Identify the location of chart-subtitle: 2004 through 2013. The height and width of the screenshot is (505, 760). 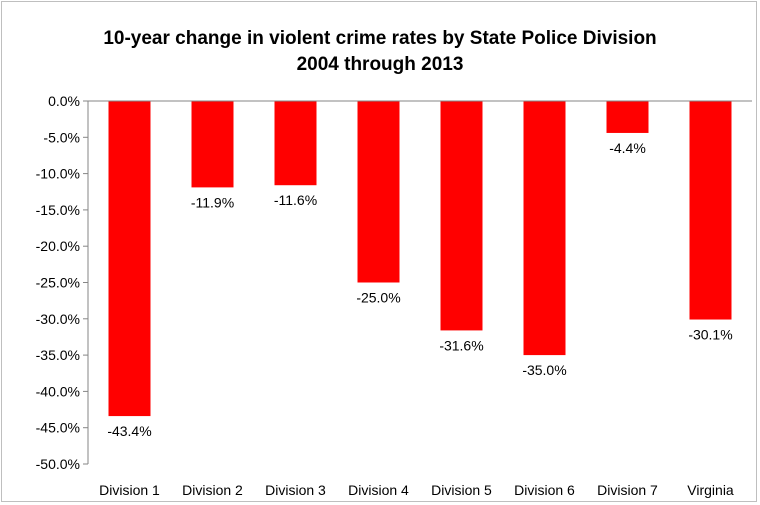
(380, 64).